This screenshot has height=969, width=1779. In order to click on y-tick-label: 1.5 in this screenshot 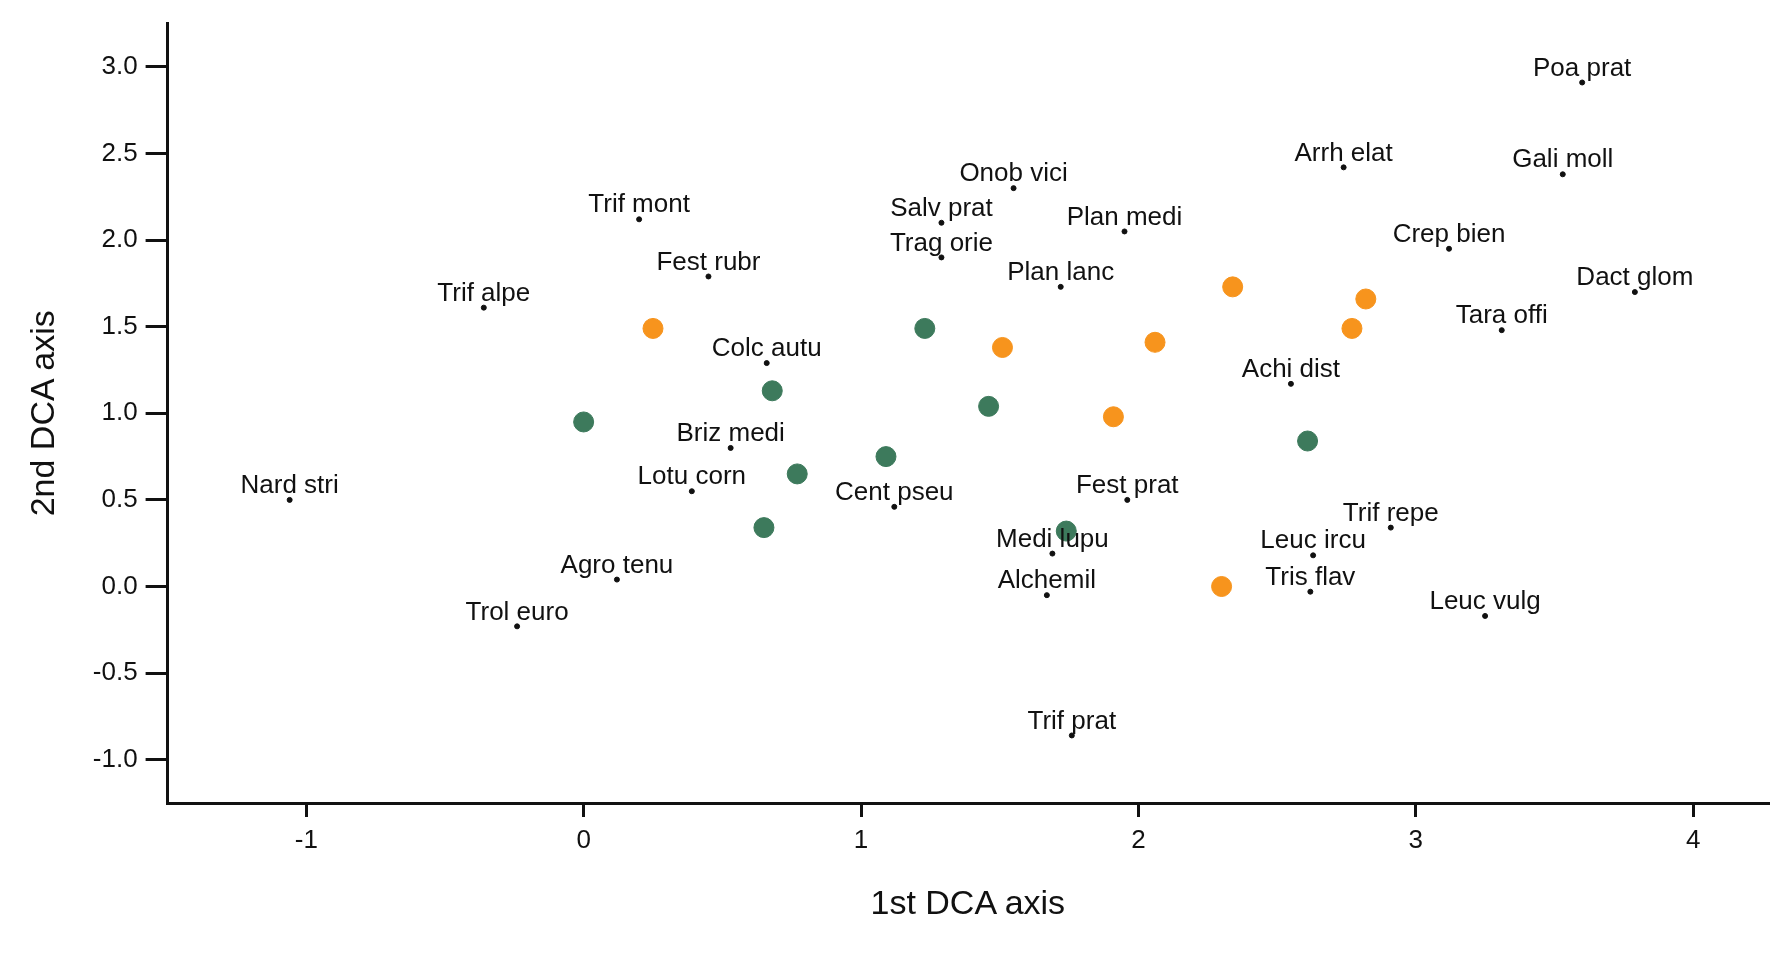, I will do `click(119, 324)`.